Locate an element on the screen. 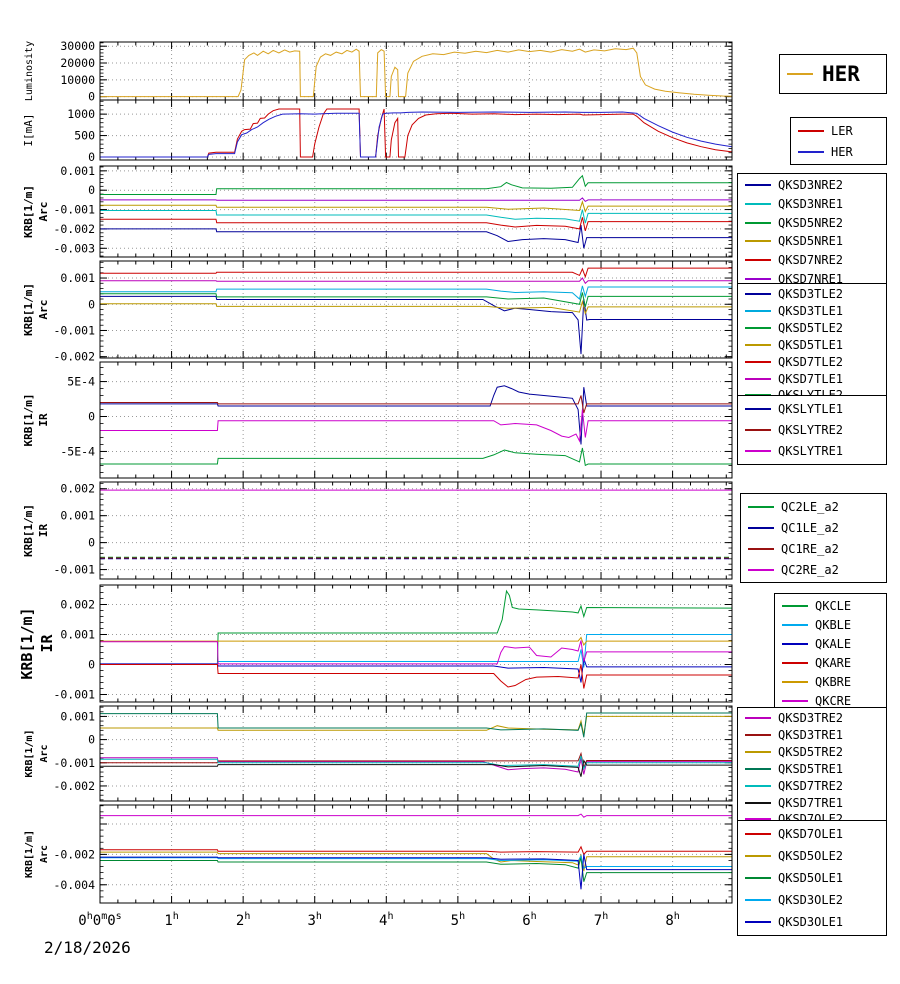 The height and width of the screenshot is (984, 900). y-tick-label: 5E-4 is located at coordinates (81, 382).